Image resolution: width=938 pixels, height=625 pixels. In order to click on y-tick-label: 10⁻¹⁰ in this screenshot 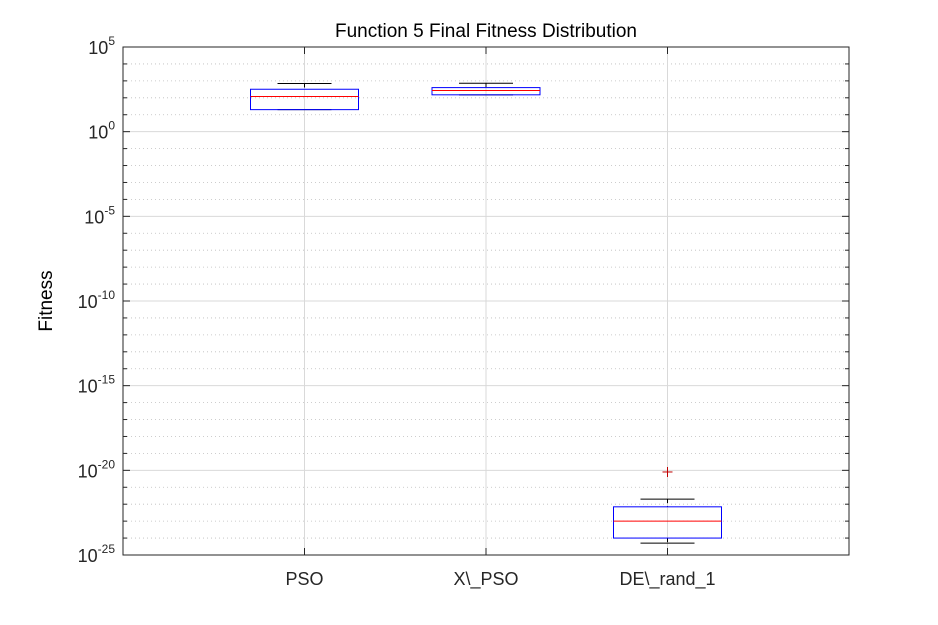, I will do `click(97, 300)`.